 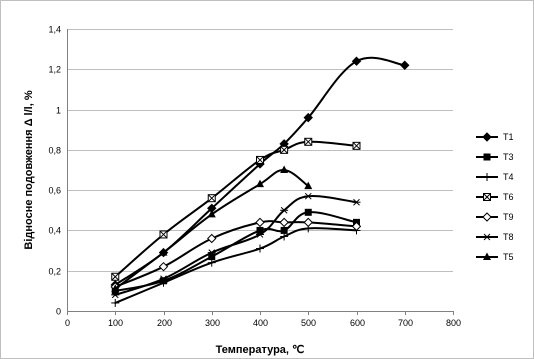 What do you see at coordinates (495, 217) in the screenshot?
I see `legend-item-t9: T9` at bounding box center [495, 217].